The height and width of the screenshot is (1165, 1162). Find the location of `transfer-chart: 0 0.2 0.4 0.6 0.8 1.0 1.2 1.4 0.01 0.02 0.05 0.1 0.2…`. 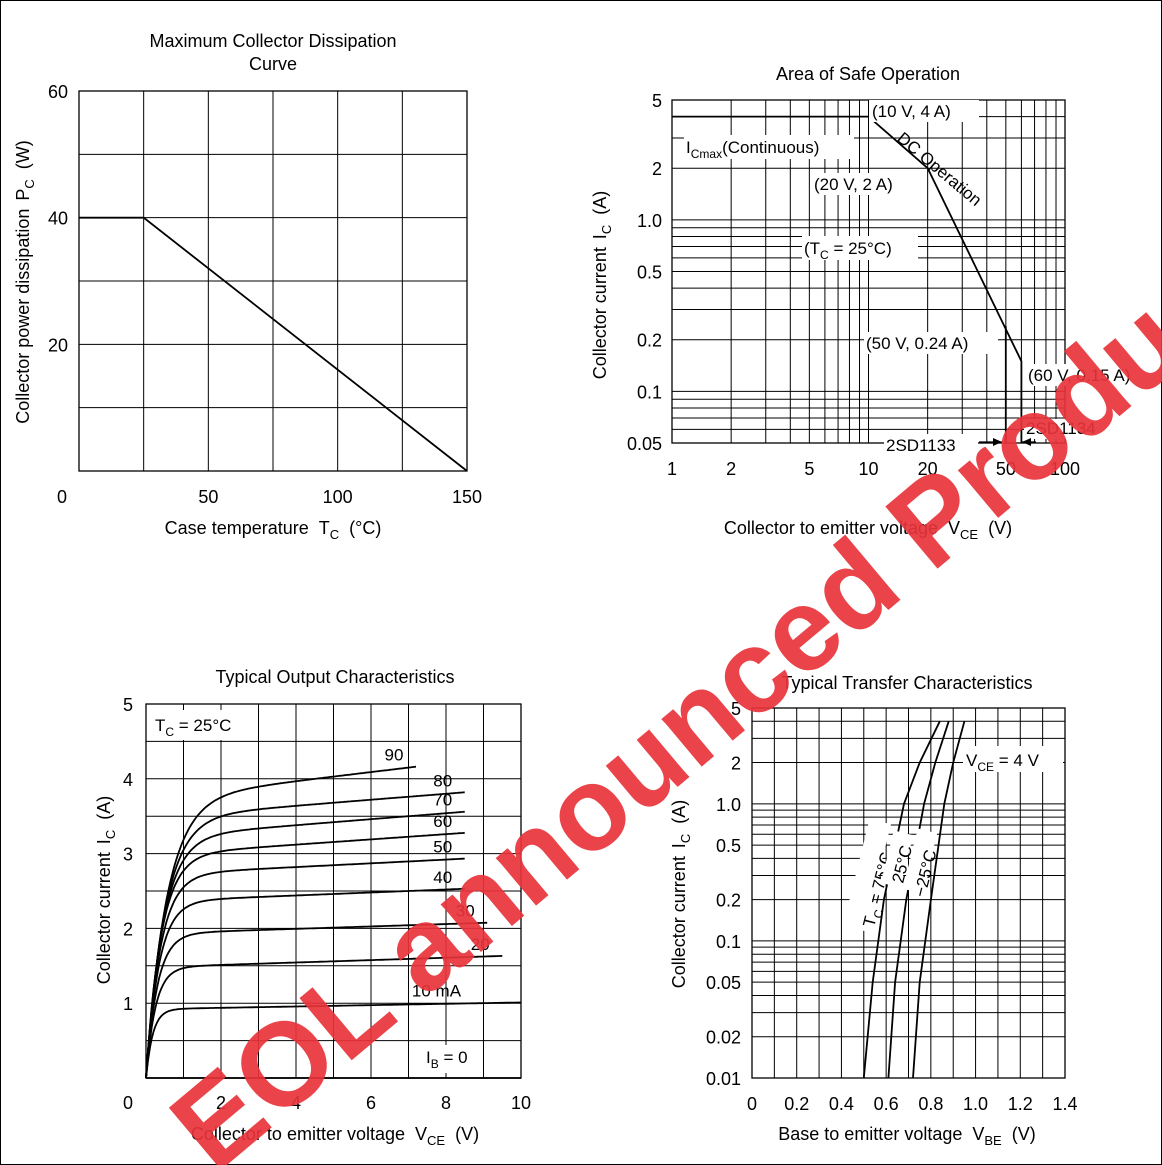

transfer-chart: 0 0.2 0.4 0.6 0.8 1.0 1.2 1.4 0.01 0.02 0.05 0.1 0.2… is located at coordinates (873, 910).